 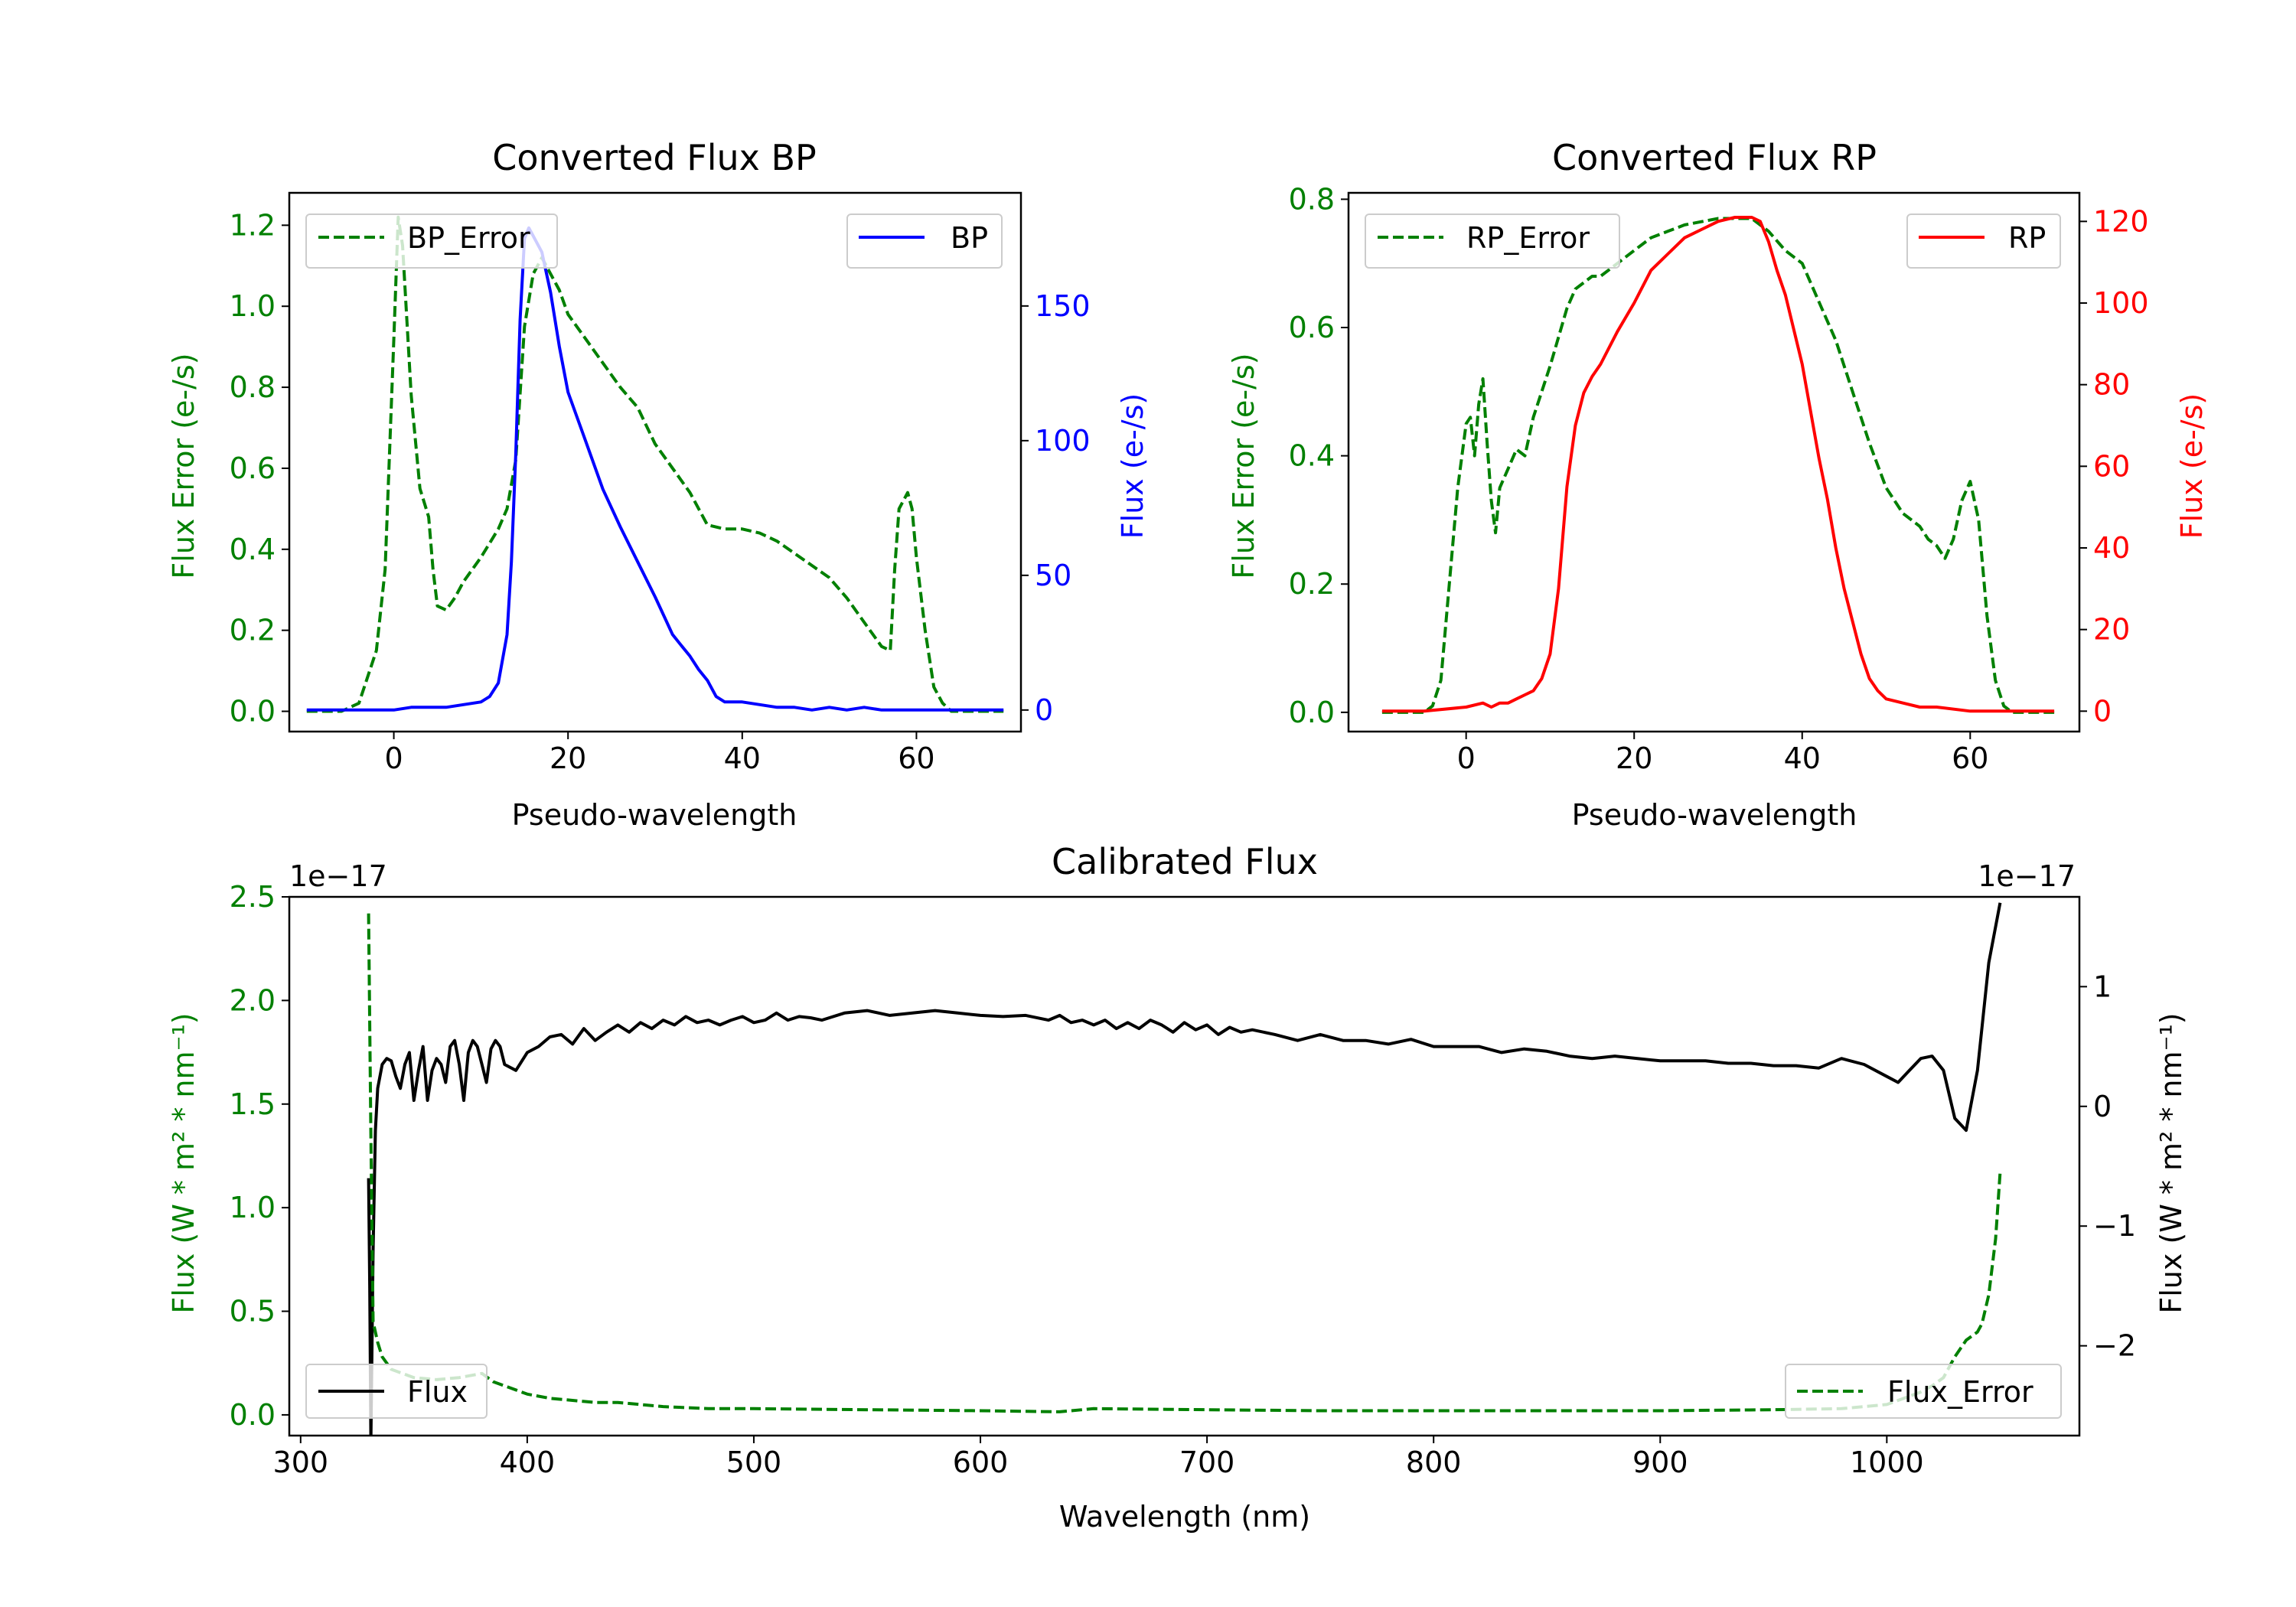 What do you see at coordinates (1053, 575) in the screenshot?
I see `y-tick-label-right: 50` at bounding box center [1053, 575].